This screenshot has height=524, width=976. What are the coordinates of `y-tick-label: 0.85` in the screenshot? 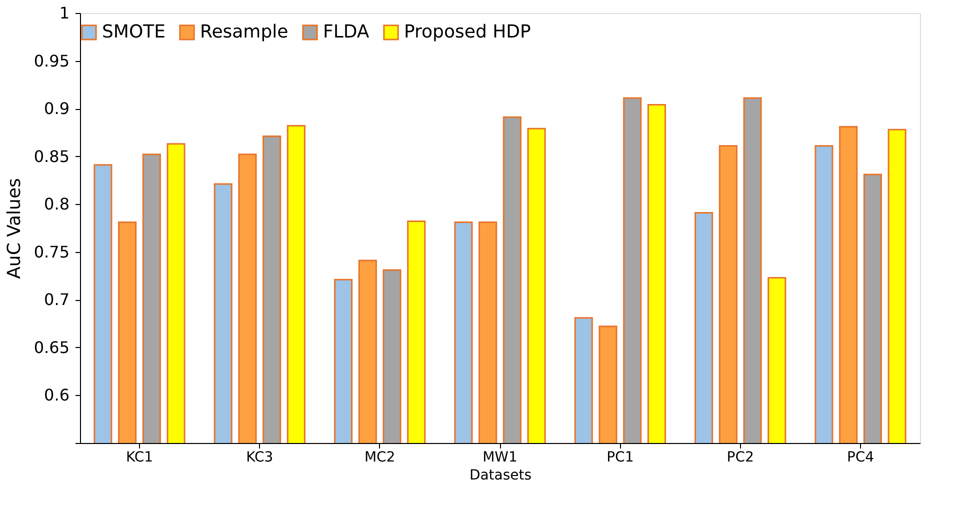 It's located at (52, 156).